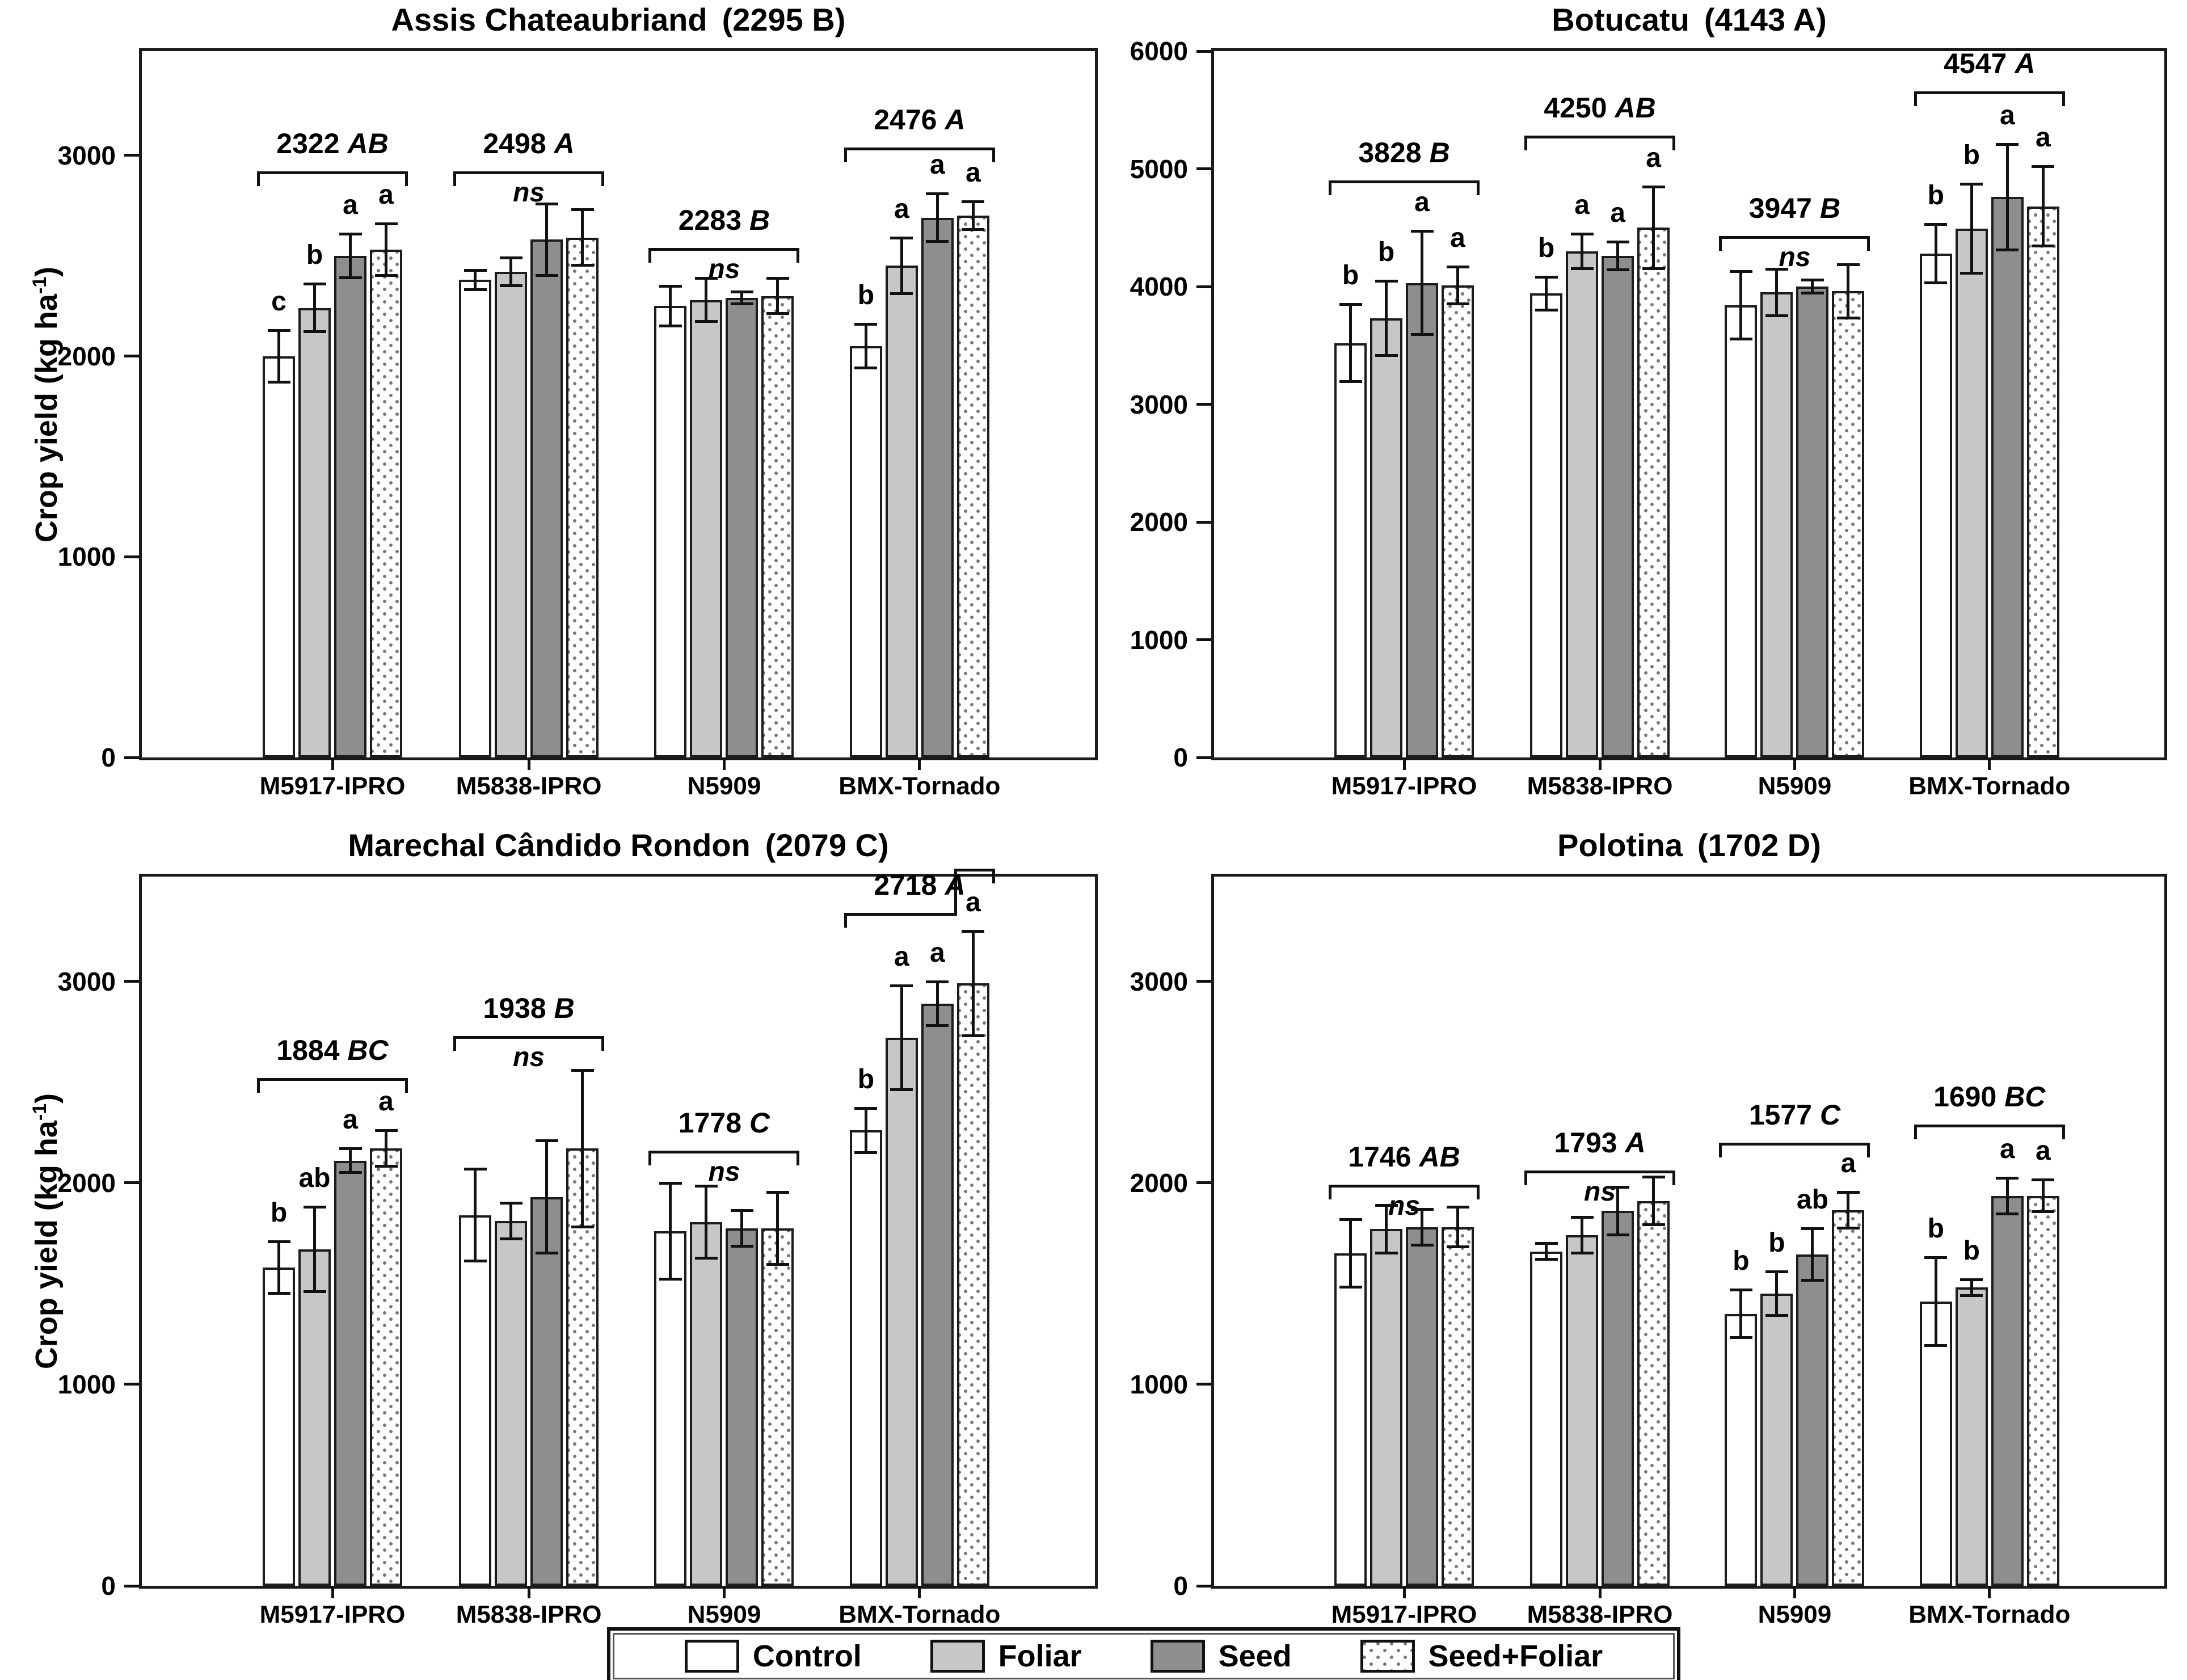 The height and width of the screenshot is (1680, 2187). I want to click on group-mean-label: 4547 A, so click(1989, 64).